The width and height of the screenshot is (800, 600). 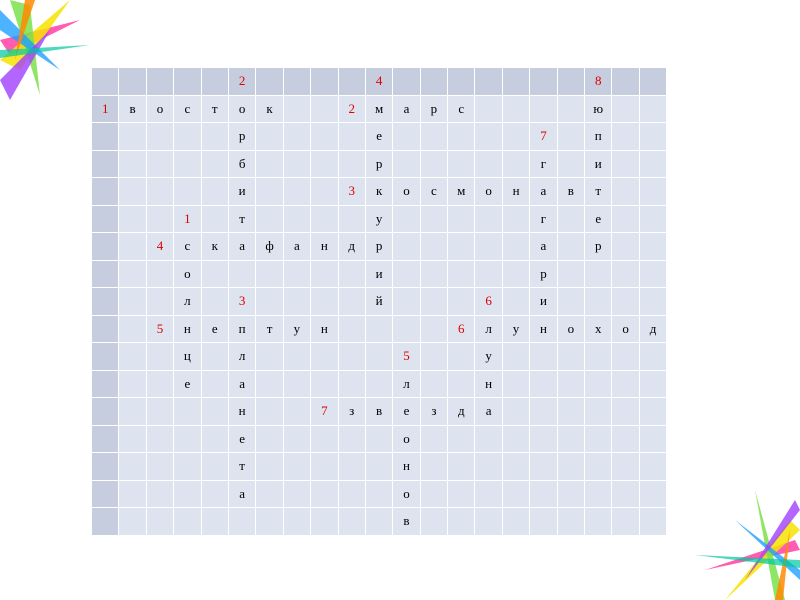 I want to click on clue-number: 2, so click(x=242, y=81).